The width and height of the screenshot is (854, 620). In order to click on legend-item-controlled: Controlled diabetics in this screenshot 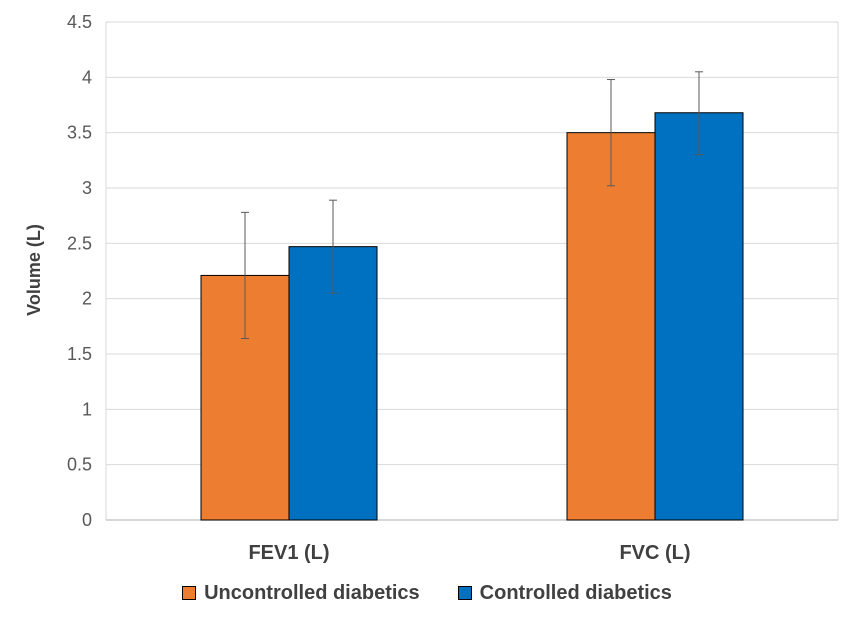, I will do `click(564, 593)`.